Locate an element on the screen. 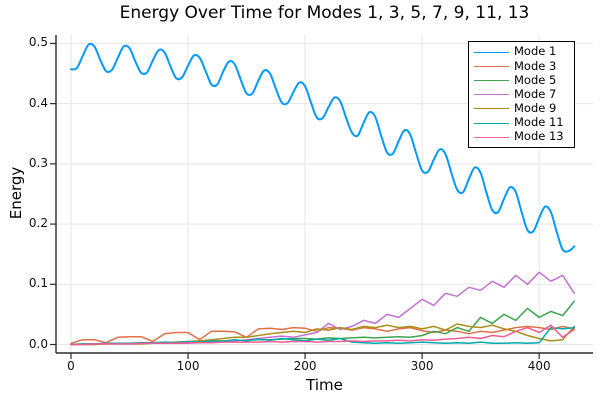 The image size is (600, 400). legend-label: Mode 13 is located at coordinates (539, 136).